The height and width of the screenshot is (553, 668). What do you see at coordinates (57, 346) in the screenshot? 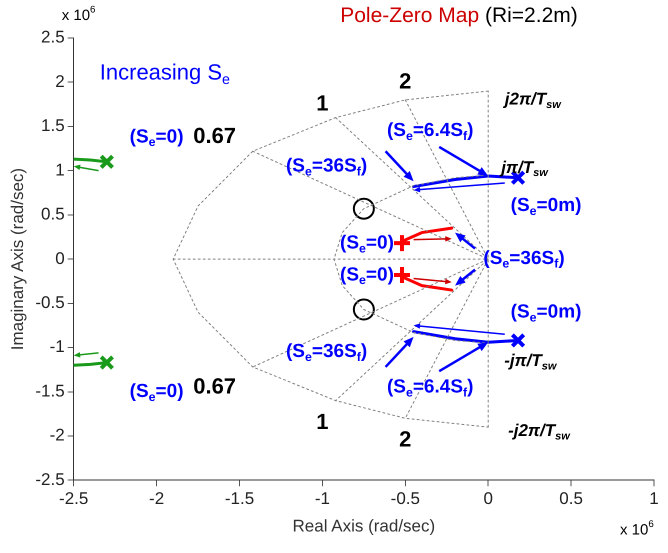
I see `y-tick-label: -1` at bounding box center [57, 346].